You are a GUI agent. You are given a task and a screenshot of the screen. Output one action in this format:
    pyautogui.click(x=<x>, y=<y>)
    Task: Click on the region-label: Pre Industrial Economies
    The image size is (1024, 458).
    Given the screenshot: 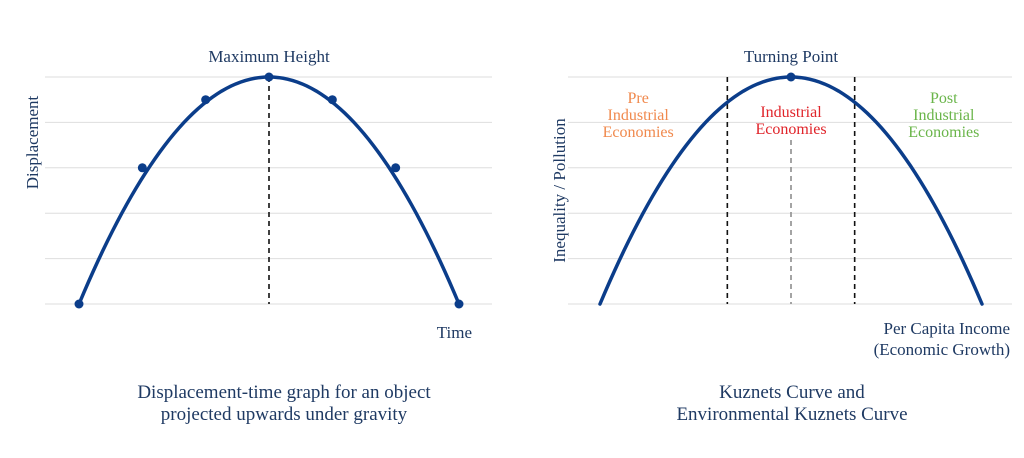 What is the action you would take?
    pyautogui.click(x=638, y=115)
    